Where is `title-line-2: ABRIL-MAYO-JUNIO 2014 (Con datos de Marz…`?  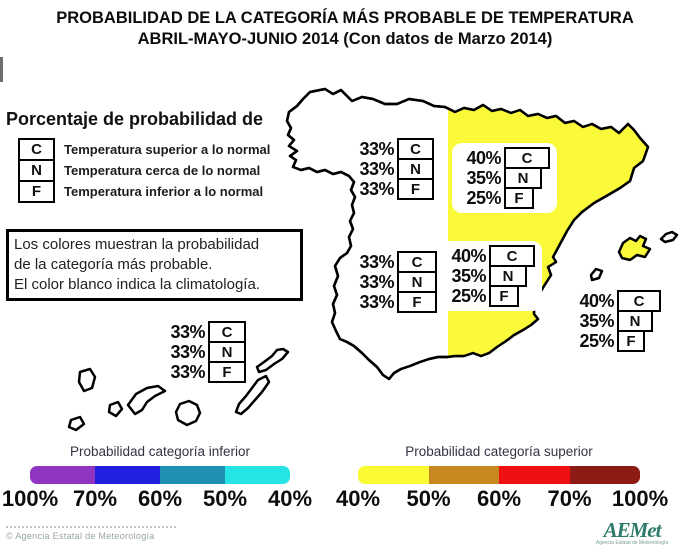 title-line-2: ABRIL-MAYO-JUNIO 2014 (Con datos de Marz… is located at coordinates (345, 39).